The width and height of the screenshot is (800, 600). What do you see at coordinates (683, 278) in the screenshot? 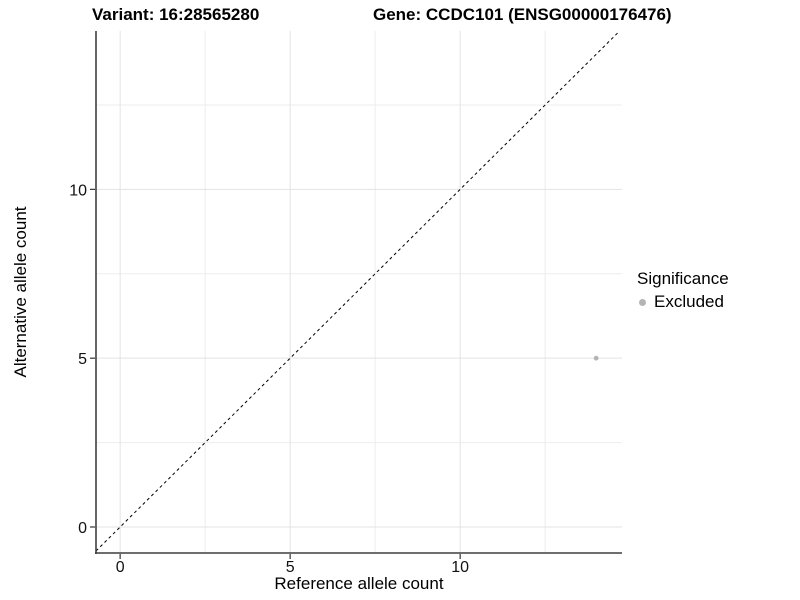
I see `legend-title: Significance` at bounding box center [683, 278].